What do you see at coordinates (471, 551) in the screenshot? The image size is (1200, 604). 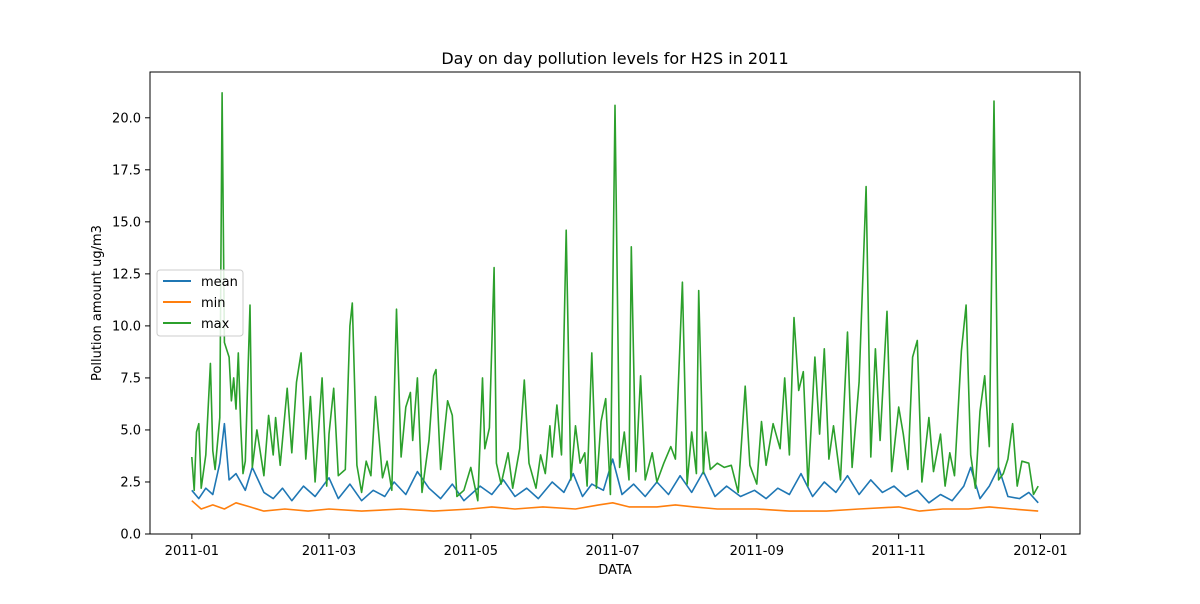 I see `x-tick-label: 2011-05` at bounding box center [471, 551].